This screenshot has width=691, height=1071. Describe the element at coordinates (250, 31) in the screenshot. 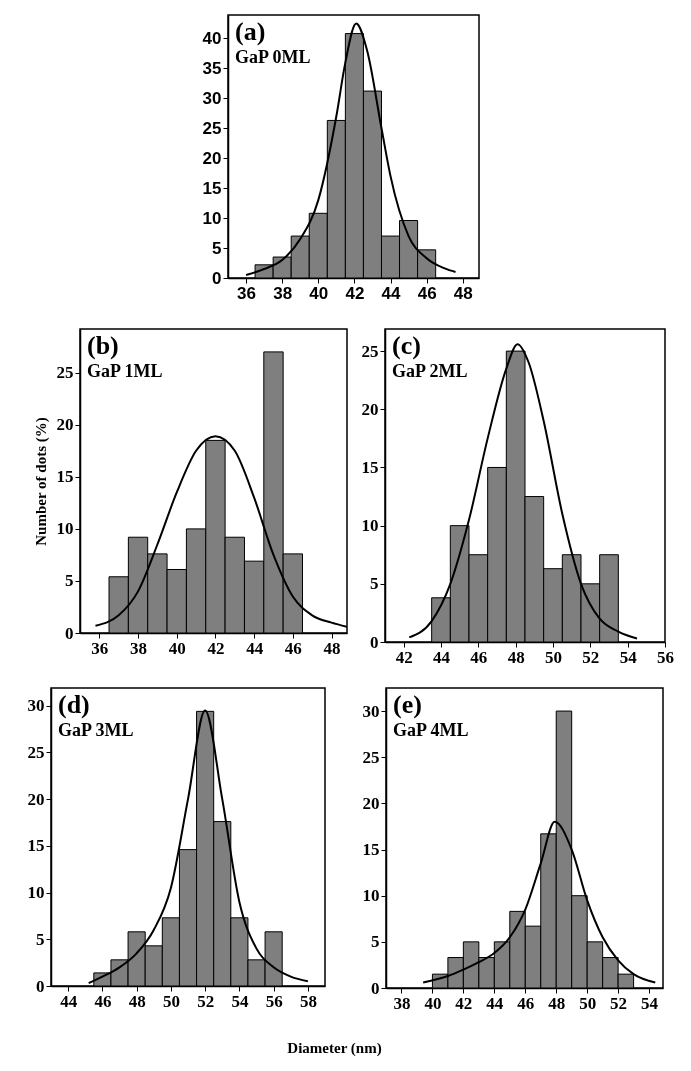

I see `annotation: (a)` at that location.